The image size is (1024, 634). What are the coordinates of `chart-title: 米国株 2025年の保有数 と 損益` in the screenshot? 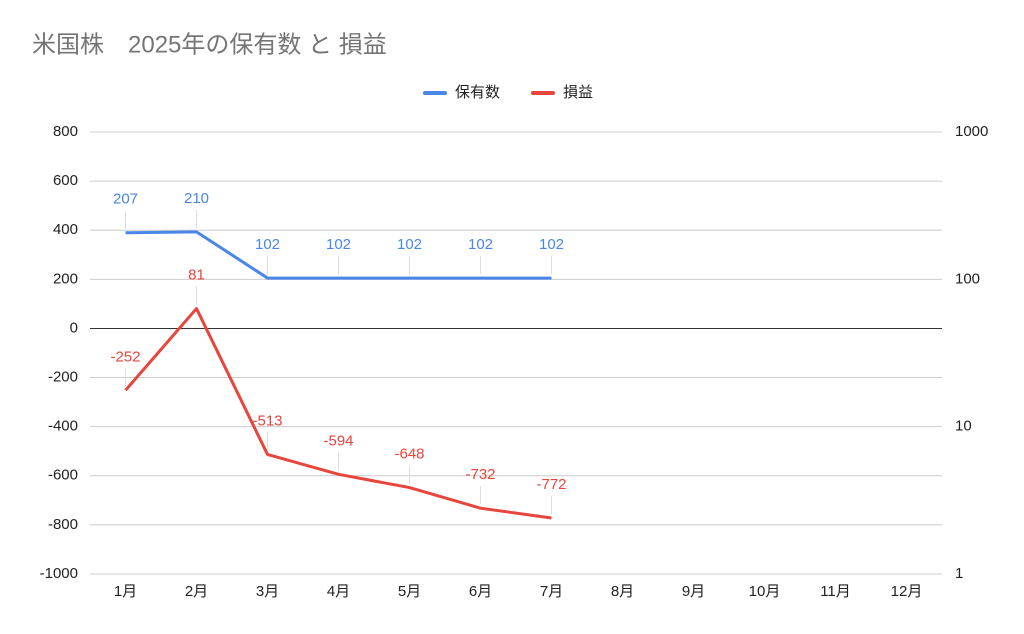 It's located at (209, 44).